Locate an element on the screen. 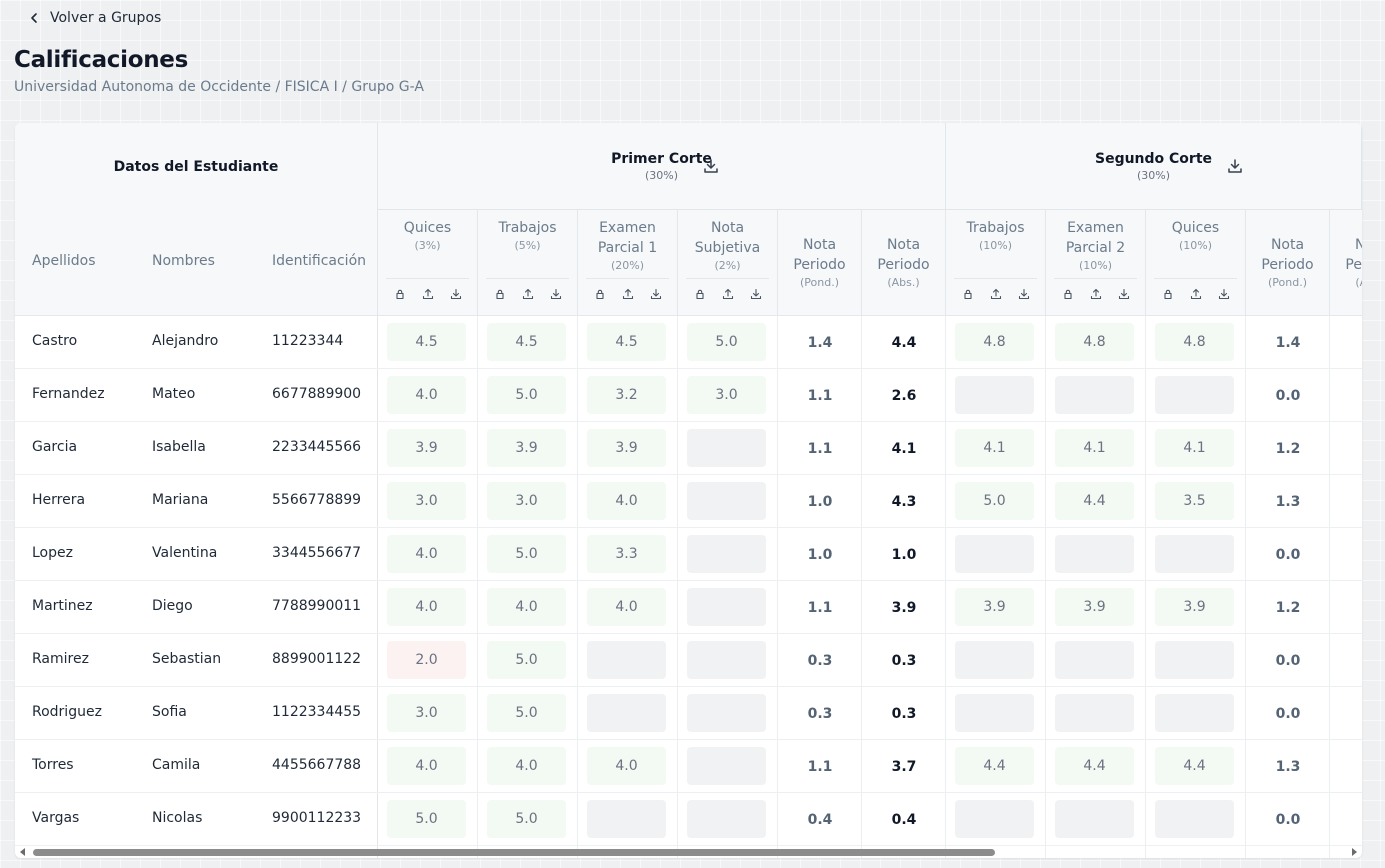 Image resolution: width=1385 pixels, height=868 pixels. scroll-right-icon is located at coordinates (1354, 852).